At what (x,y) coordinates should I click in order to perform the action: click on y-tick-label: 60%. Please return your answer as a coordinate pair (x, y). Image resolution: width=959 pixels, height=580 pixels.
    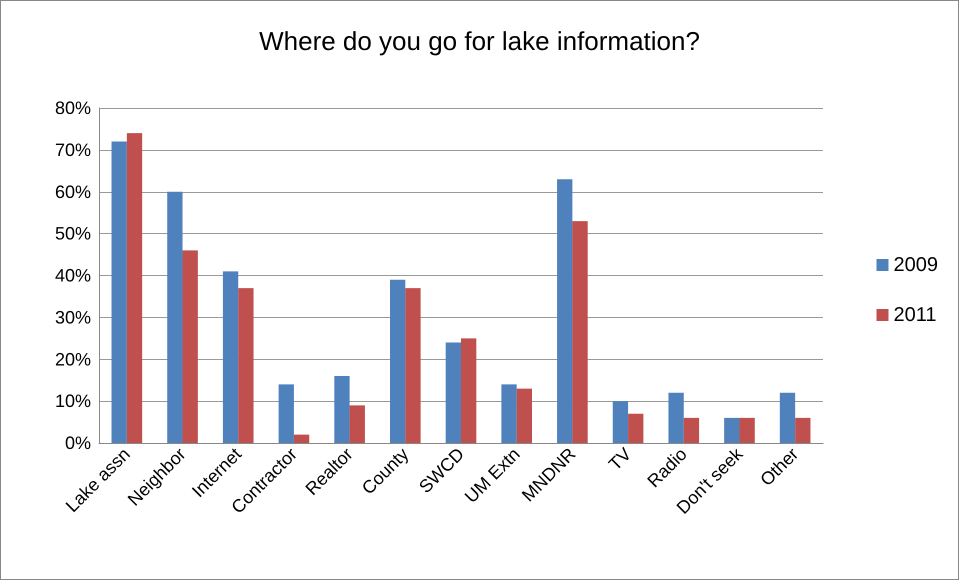
    Looking at the image, I should click on (72, 192).